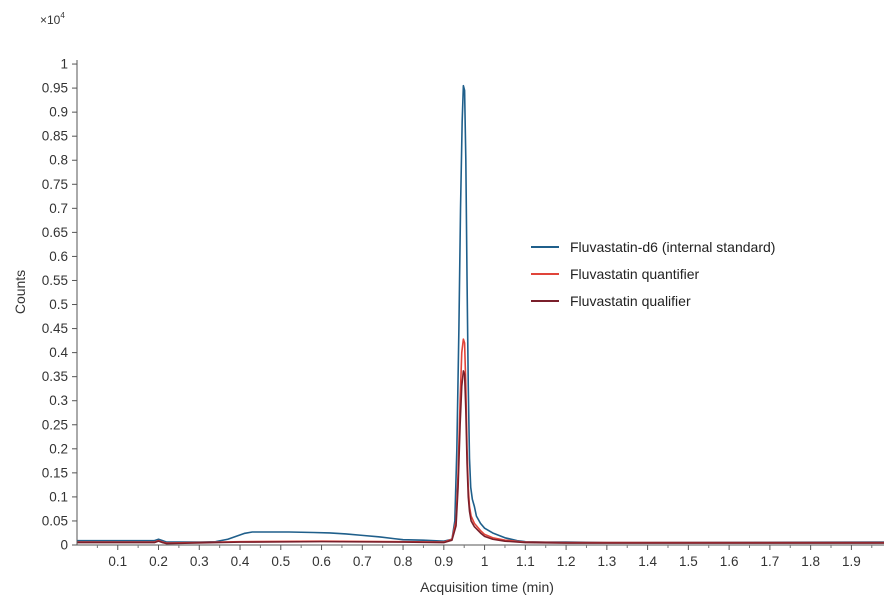  Describe the element at coordinates (55, 328) in the screenshot. I see `y-tick-label: 0.45` at that location.